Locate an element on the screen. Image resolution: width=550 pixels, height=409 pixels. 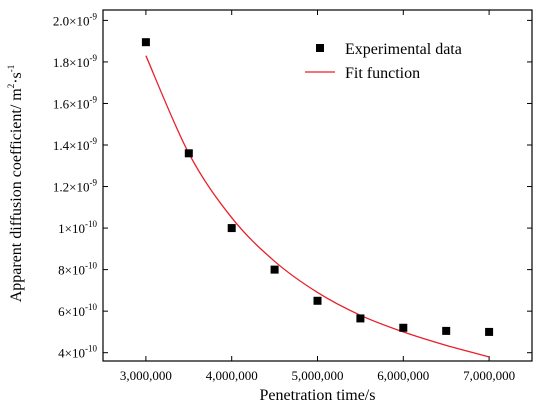
x-tick-label: 6,000,000 is located at coordinates (403, 375).